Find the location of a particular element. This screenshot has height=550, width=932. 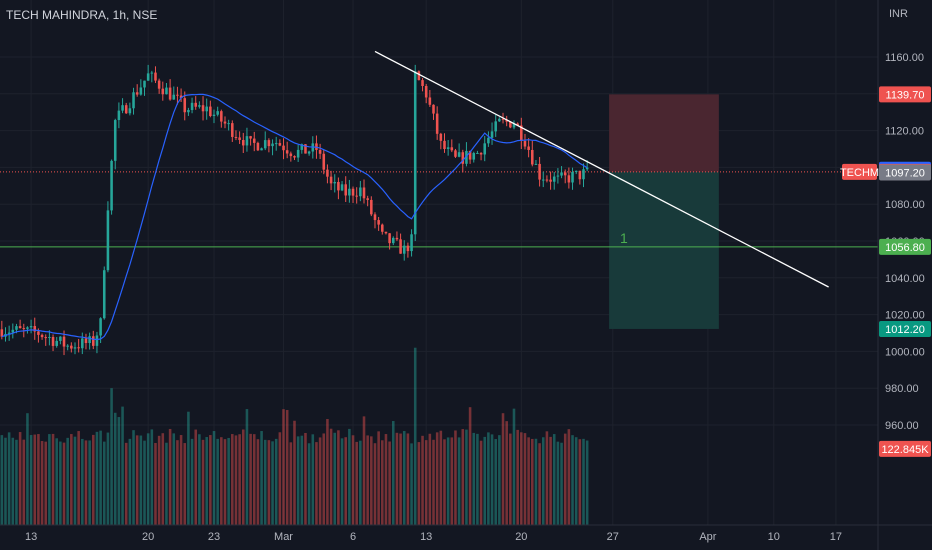

support-label: 1056.80 is located at coordinates (905, 248).